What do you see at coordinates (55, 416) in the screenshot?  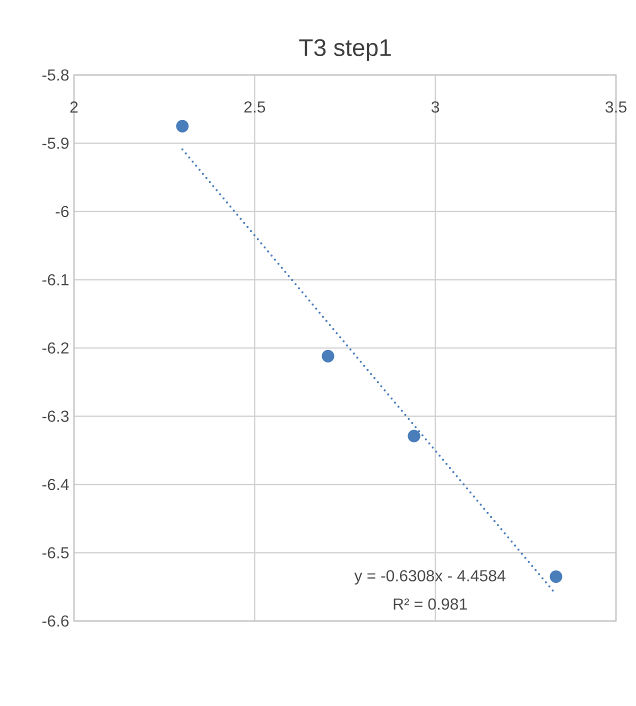 I see `y-tick-label: -6.3` at bounding box center [55, 416].